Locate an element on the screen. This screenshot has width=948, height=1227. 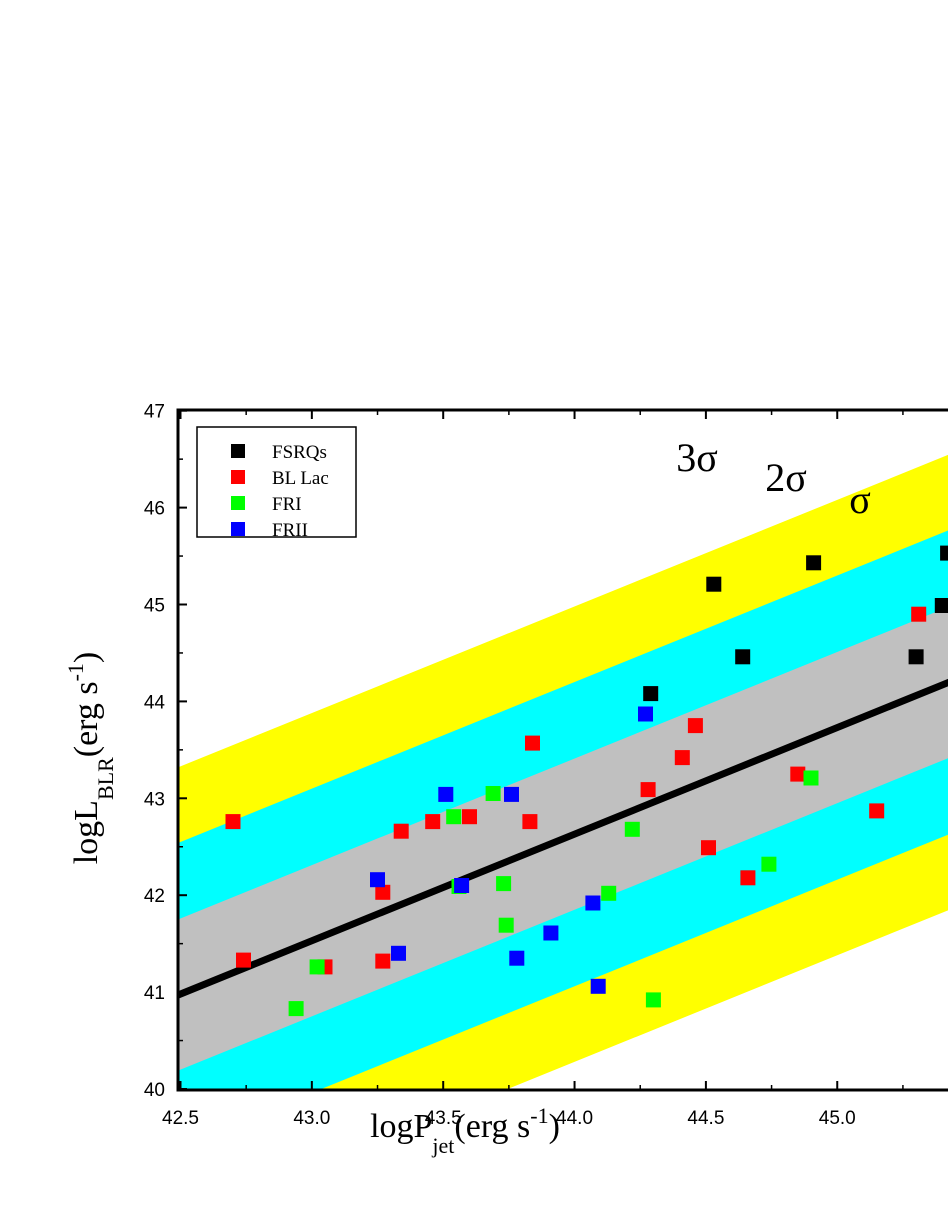
x-tick-label: 43.5 is located at coordinates (443, 1118).